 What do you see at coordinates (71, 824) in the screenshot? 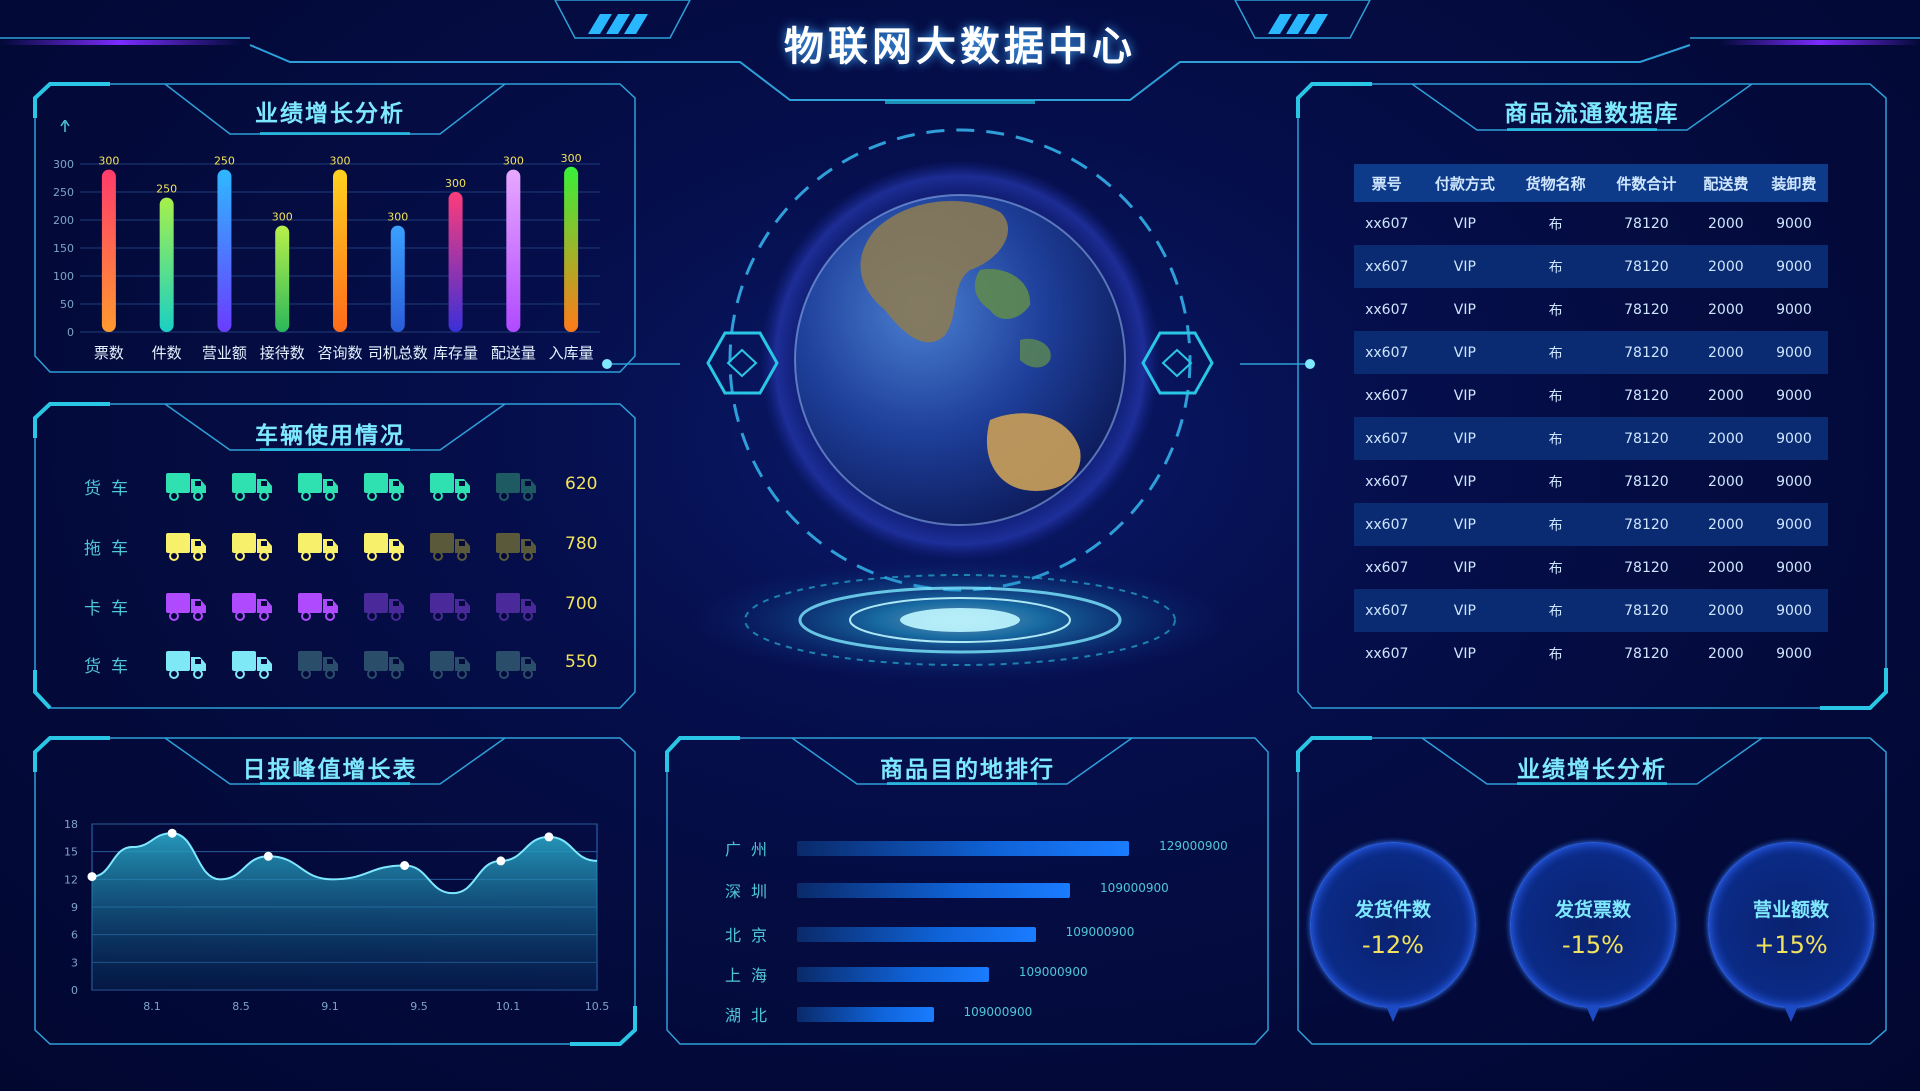
I see `y-tick-label: 18` at bounding box center [71, 824].